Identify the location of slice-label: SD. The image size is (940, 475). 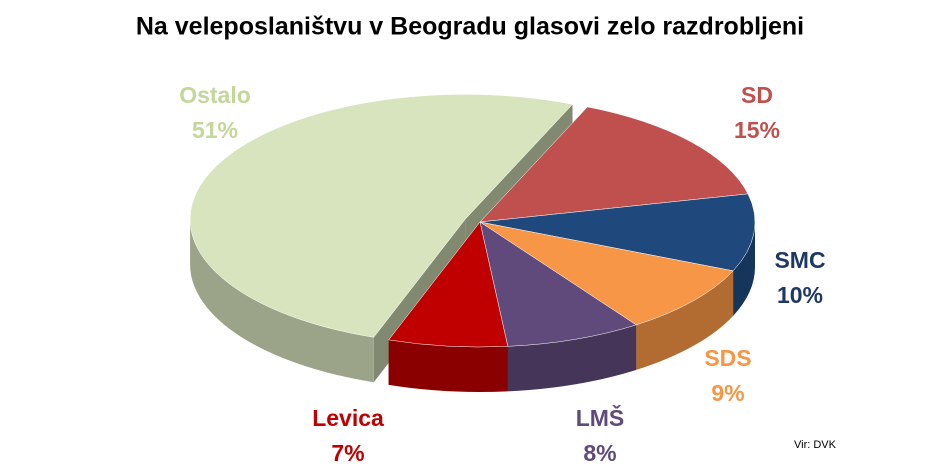
(757, 95).